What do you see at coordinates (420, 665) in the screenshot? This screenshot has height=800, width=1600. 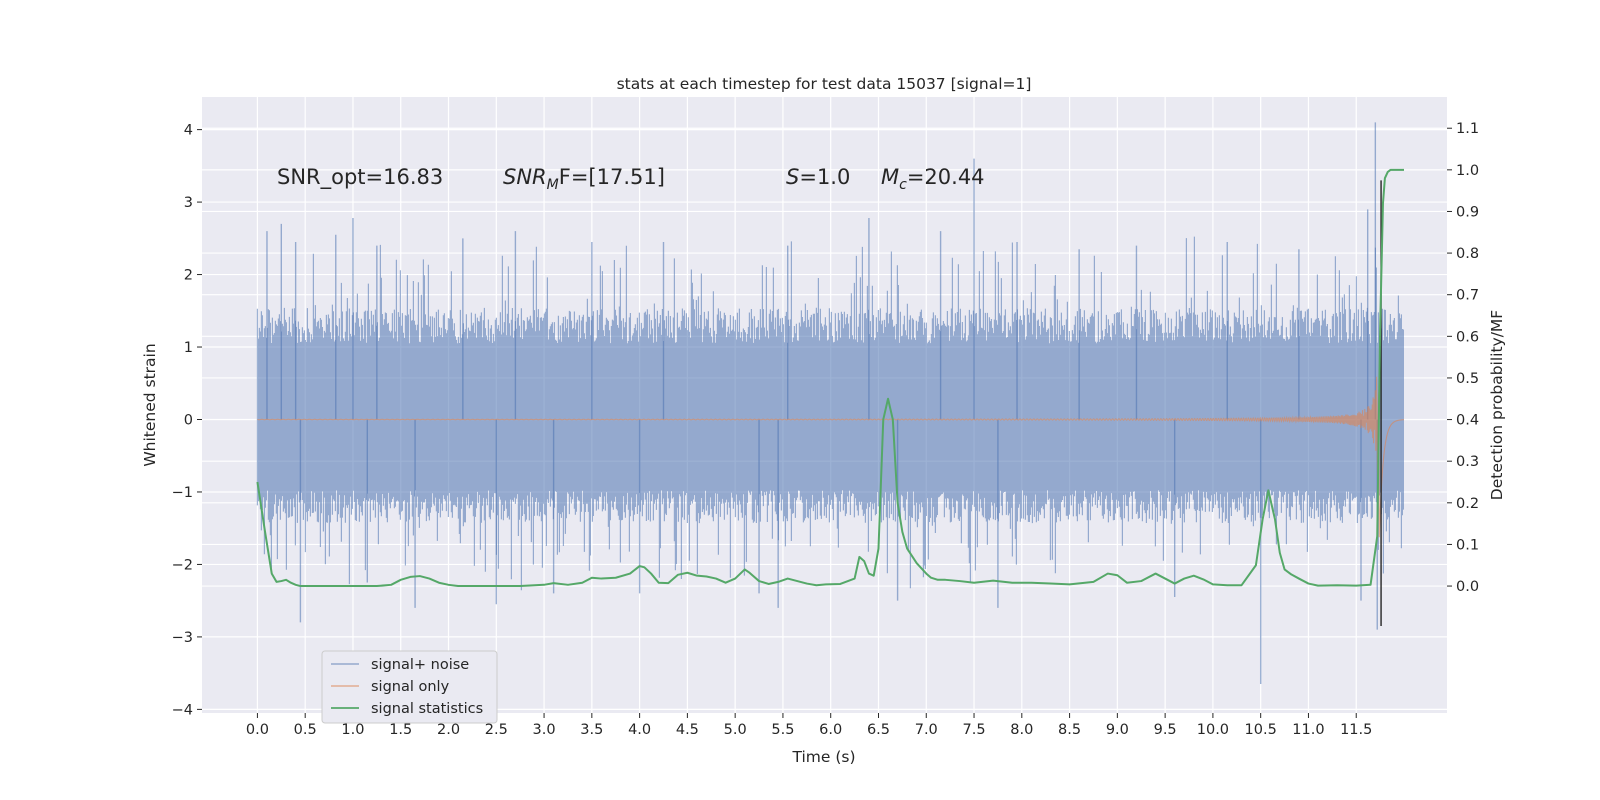 I see `legend-label-signal-noise: signal+ noise` at bounding box center [420, 665].